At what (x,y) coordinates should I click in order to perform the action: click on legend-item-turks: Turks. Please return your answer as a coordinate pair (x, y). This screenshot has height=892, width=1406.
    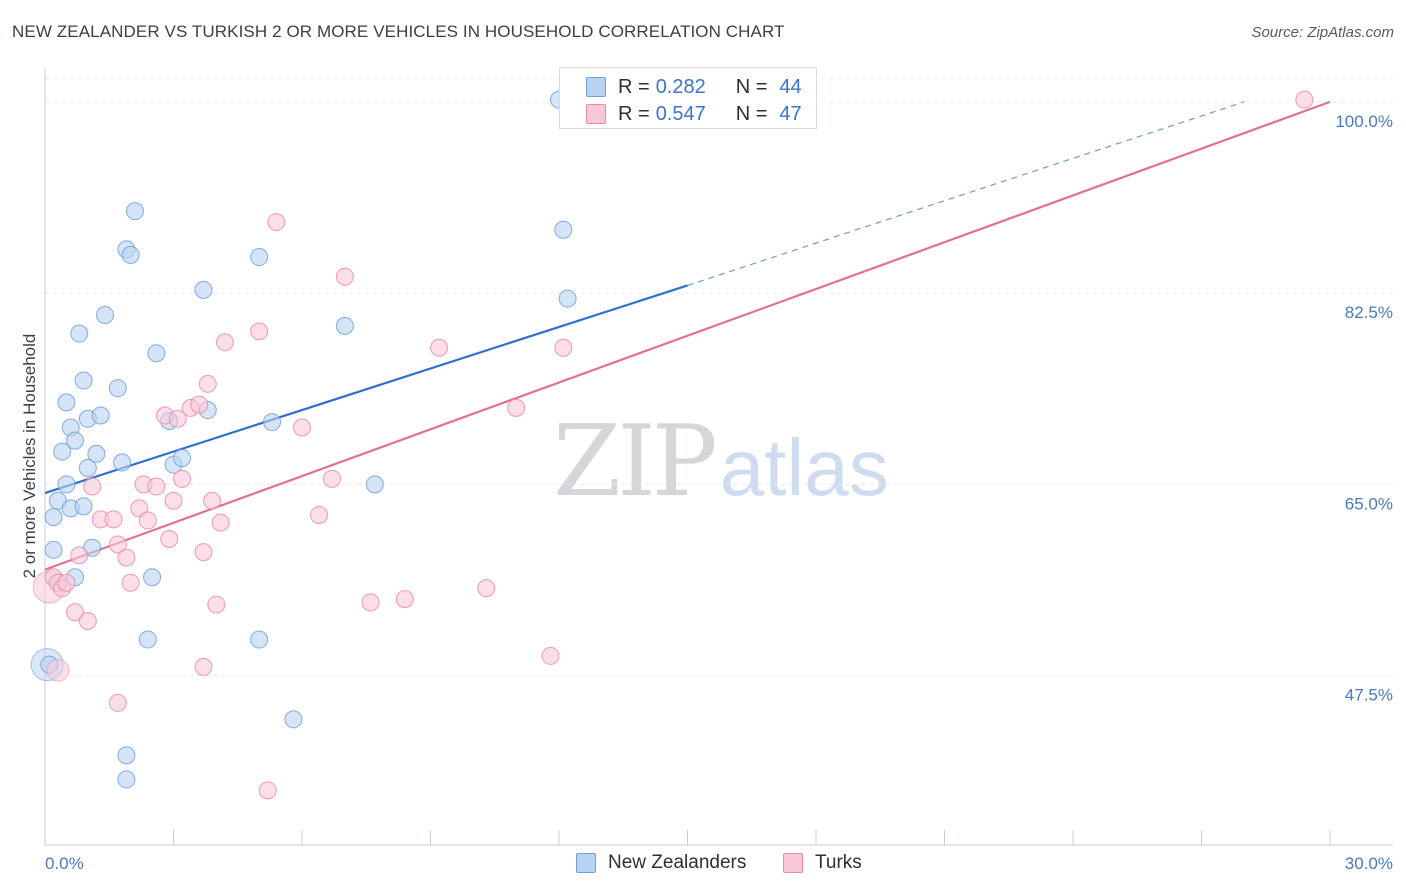
    Looking at the image, I should click on (822, 863).